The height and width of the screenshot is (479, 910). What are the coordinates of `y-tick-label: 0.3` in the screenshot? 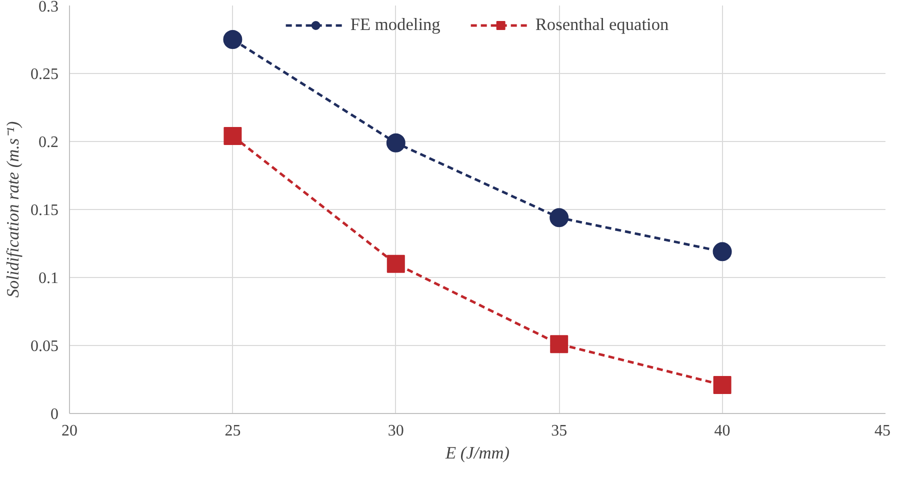 It's located at (48, 8).